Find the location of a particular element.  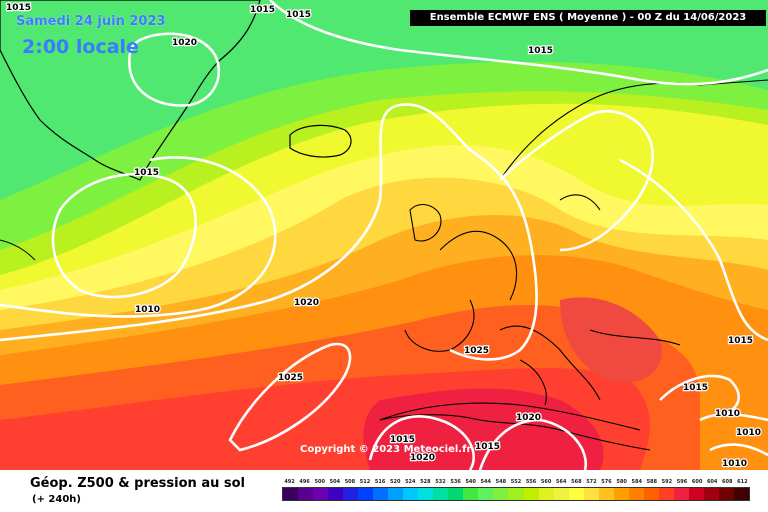

color-scale-label: 584 is located at coordinates (636, 482).